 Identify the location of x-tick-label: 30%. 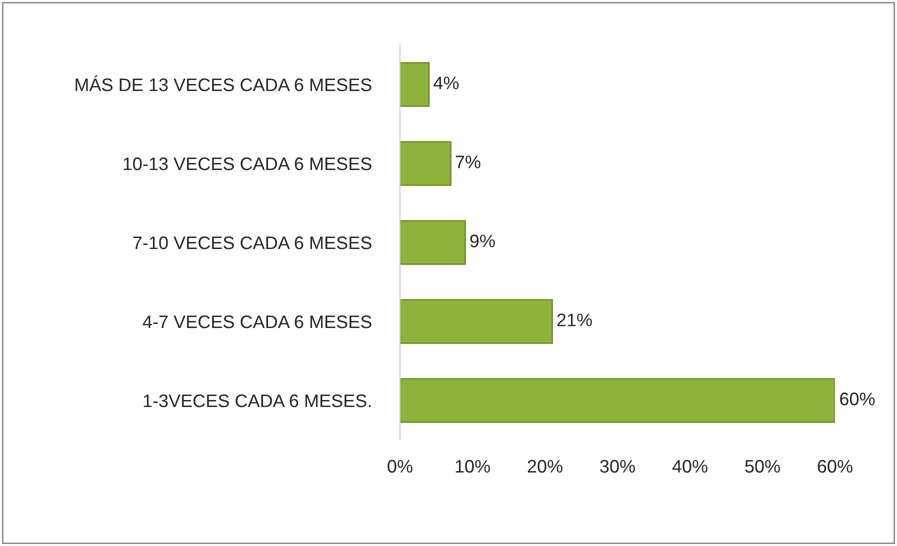
(617, 466).